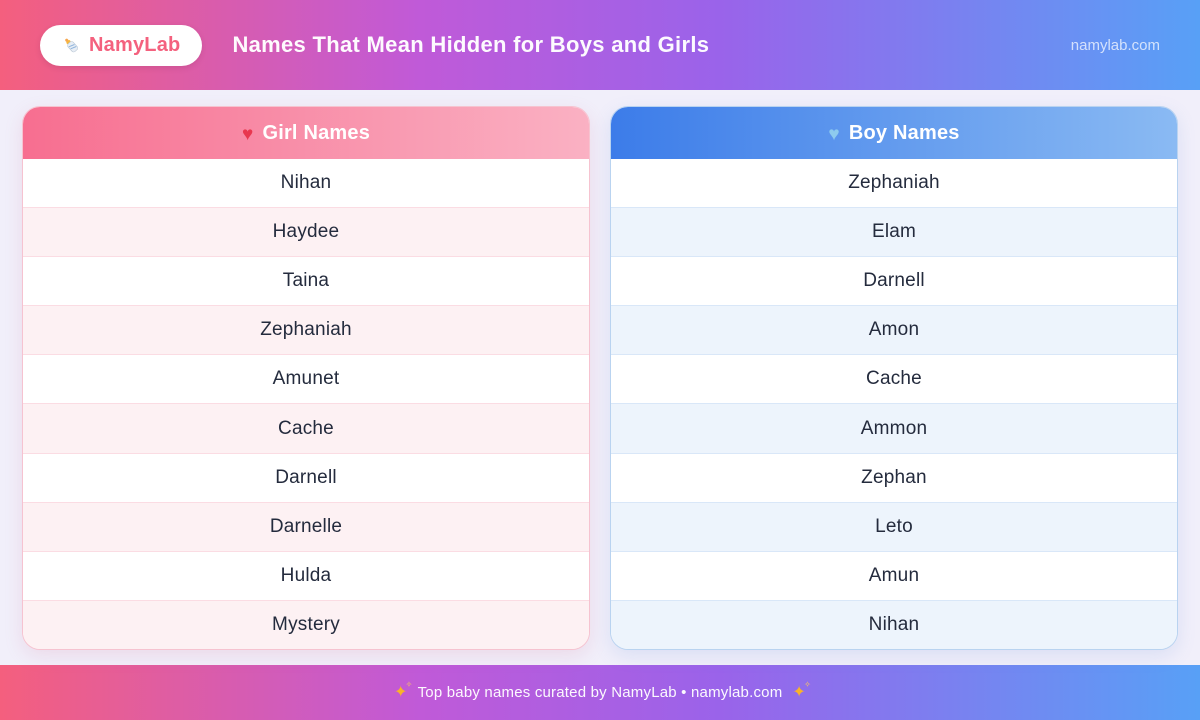 This screenshot has height=720, width=1200. Describe the element at coordinates (1115, 45) in the screenshot. I see `site-url: namylab.com` at that location.